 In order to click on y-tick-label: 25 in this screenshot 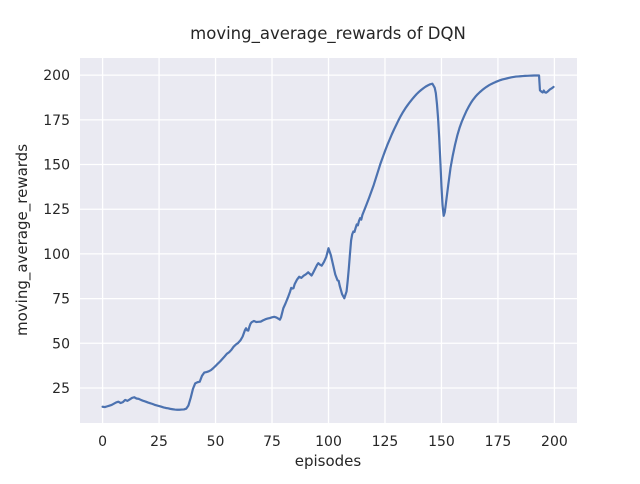, I will do `click(61, 389)`.